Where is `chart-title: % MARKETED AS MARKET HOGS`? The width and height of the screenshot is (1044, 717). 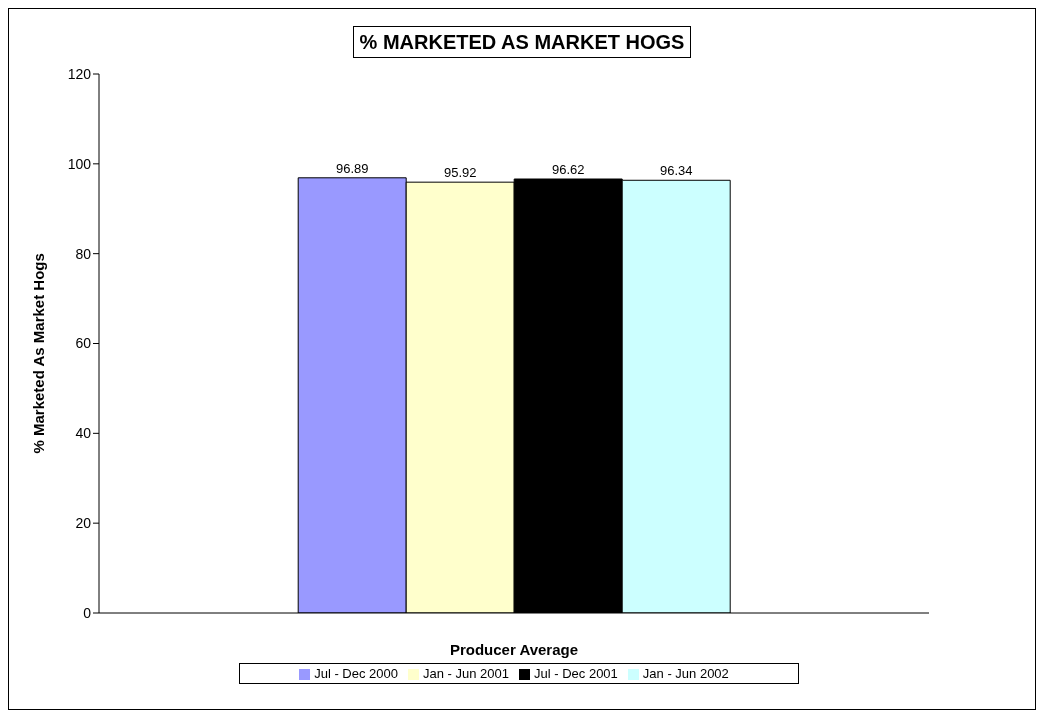
chart-title: % MARKETED AS MARKET HOGS is located at coordinates (522, 42).